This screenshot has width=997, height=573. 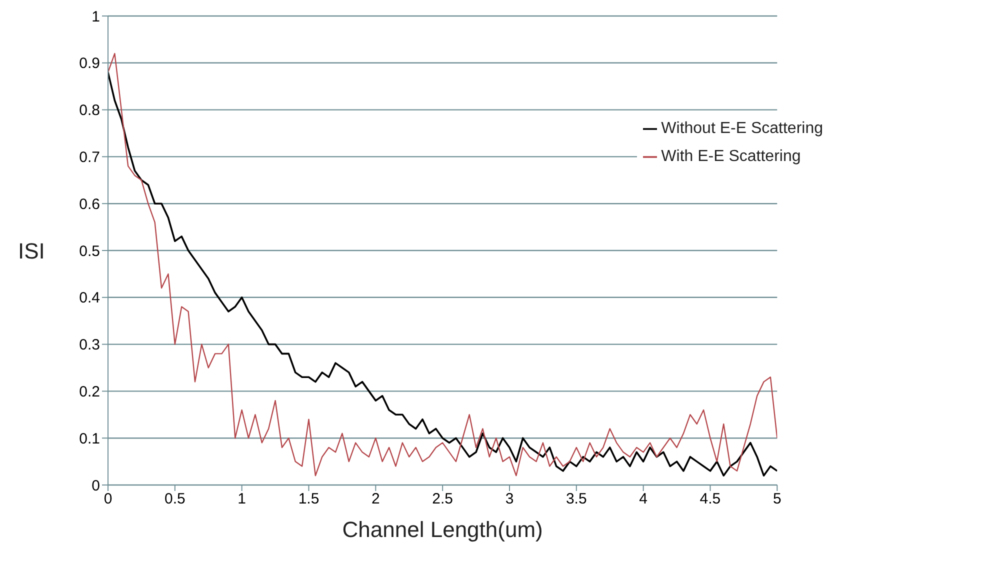 What do you see at coordinates (31, 251) in the screenshot?
I see `y-axis-title: ISI` at bounding box center [31, 251].